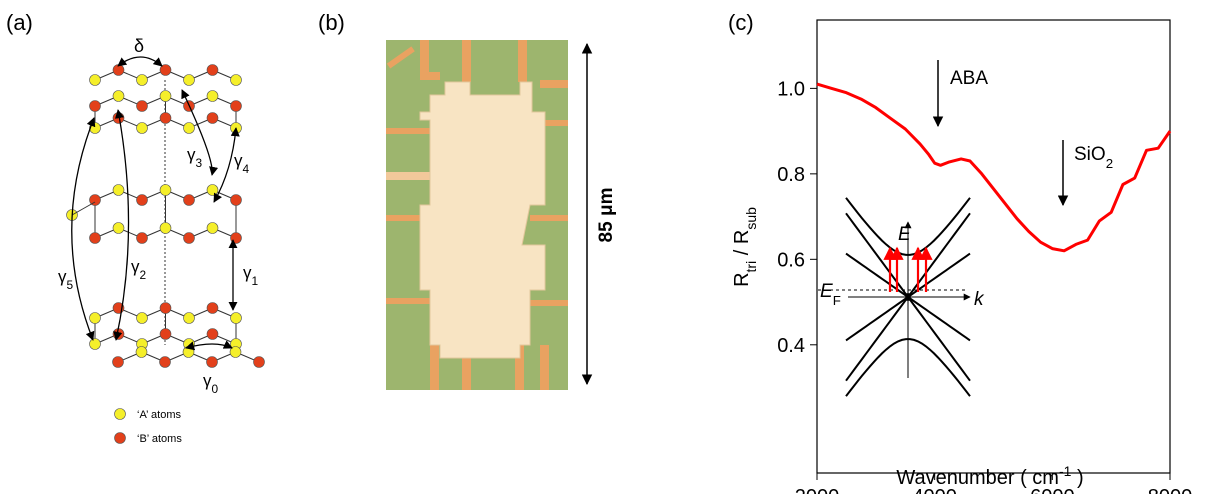 The height and width of the screenshot is (494, 1208). Describe the element at coordinates (1077, 478) in the screenshot. I see `x-axis-label-part: )` at that location.